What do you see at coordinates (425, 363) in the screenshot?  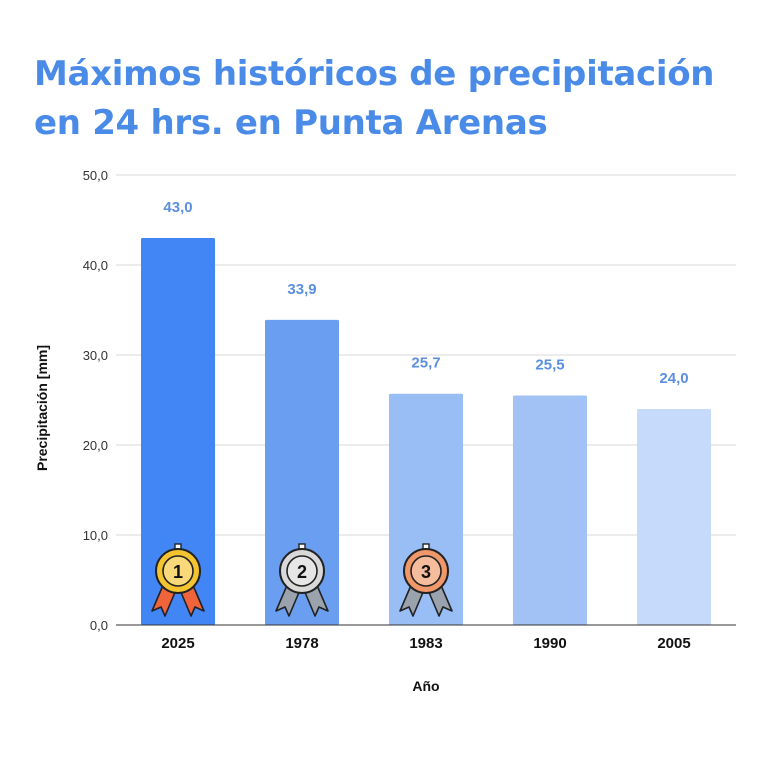 I see `data-label-1983: 25,7` at bounding box center [425, 363].